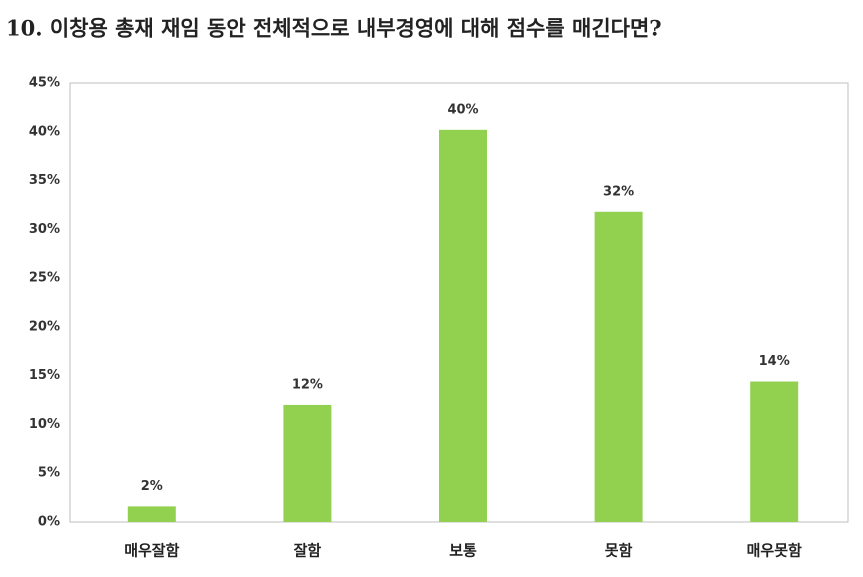  I want to click on y-tick-label: 30%, so click(44, 229).